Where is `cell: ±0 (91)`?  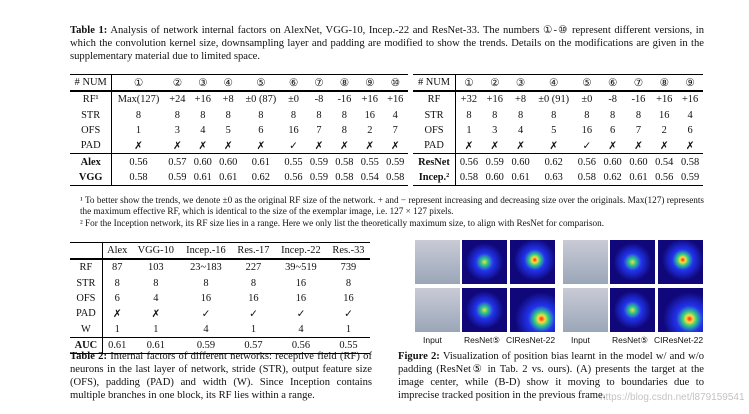
cell: ±0 (91) is located at coordinates (553, 99).